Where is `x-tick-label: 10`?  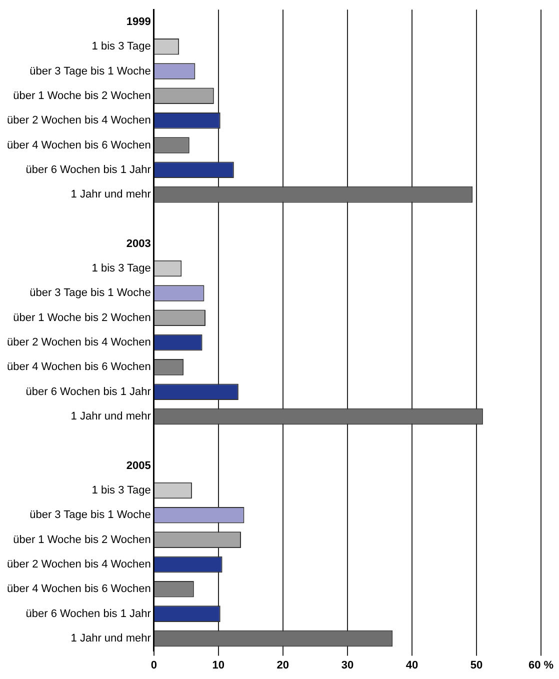 x-tick-label: 10 is located at coordinates (218, 665).